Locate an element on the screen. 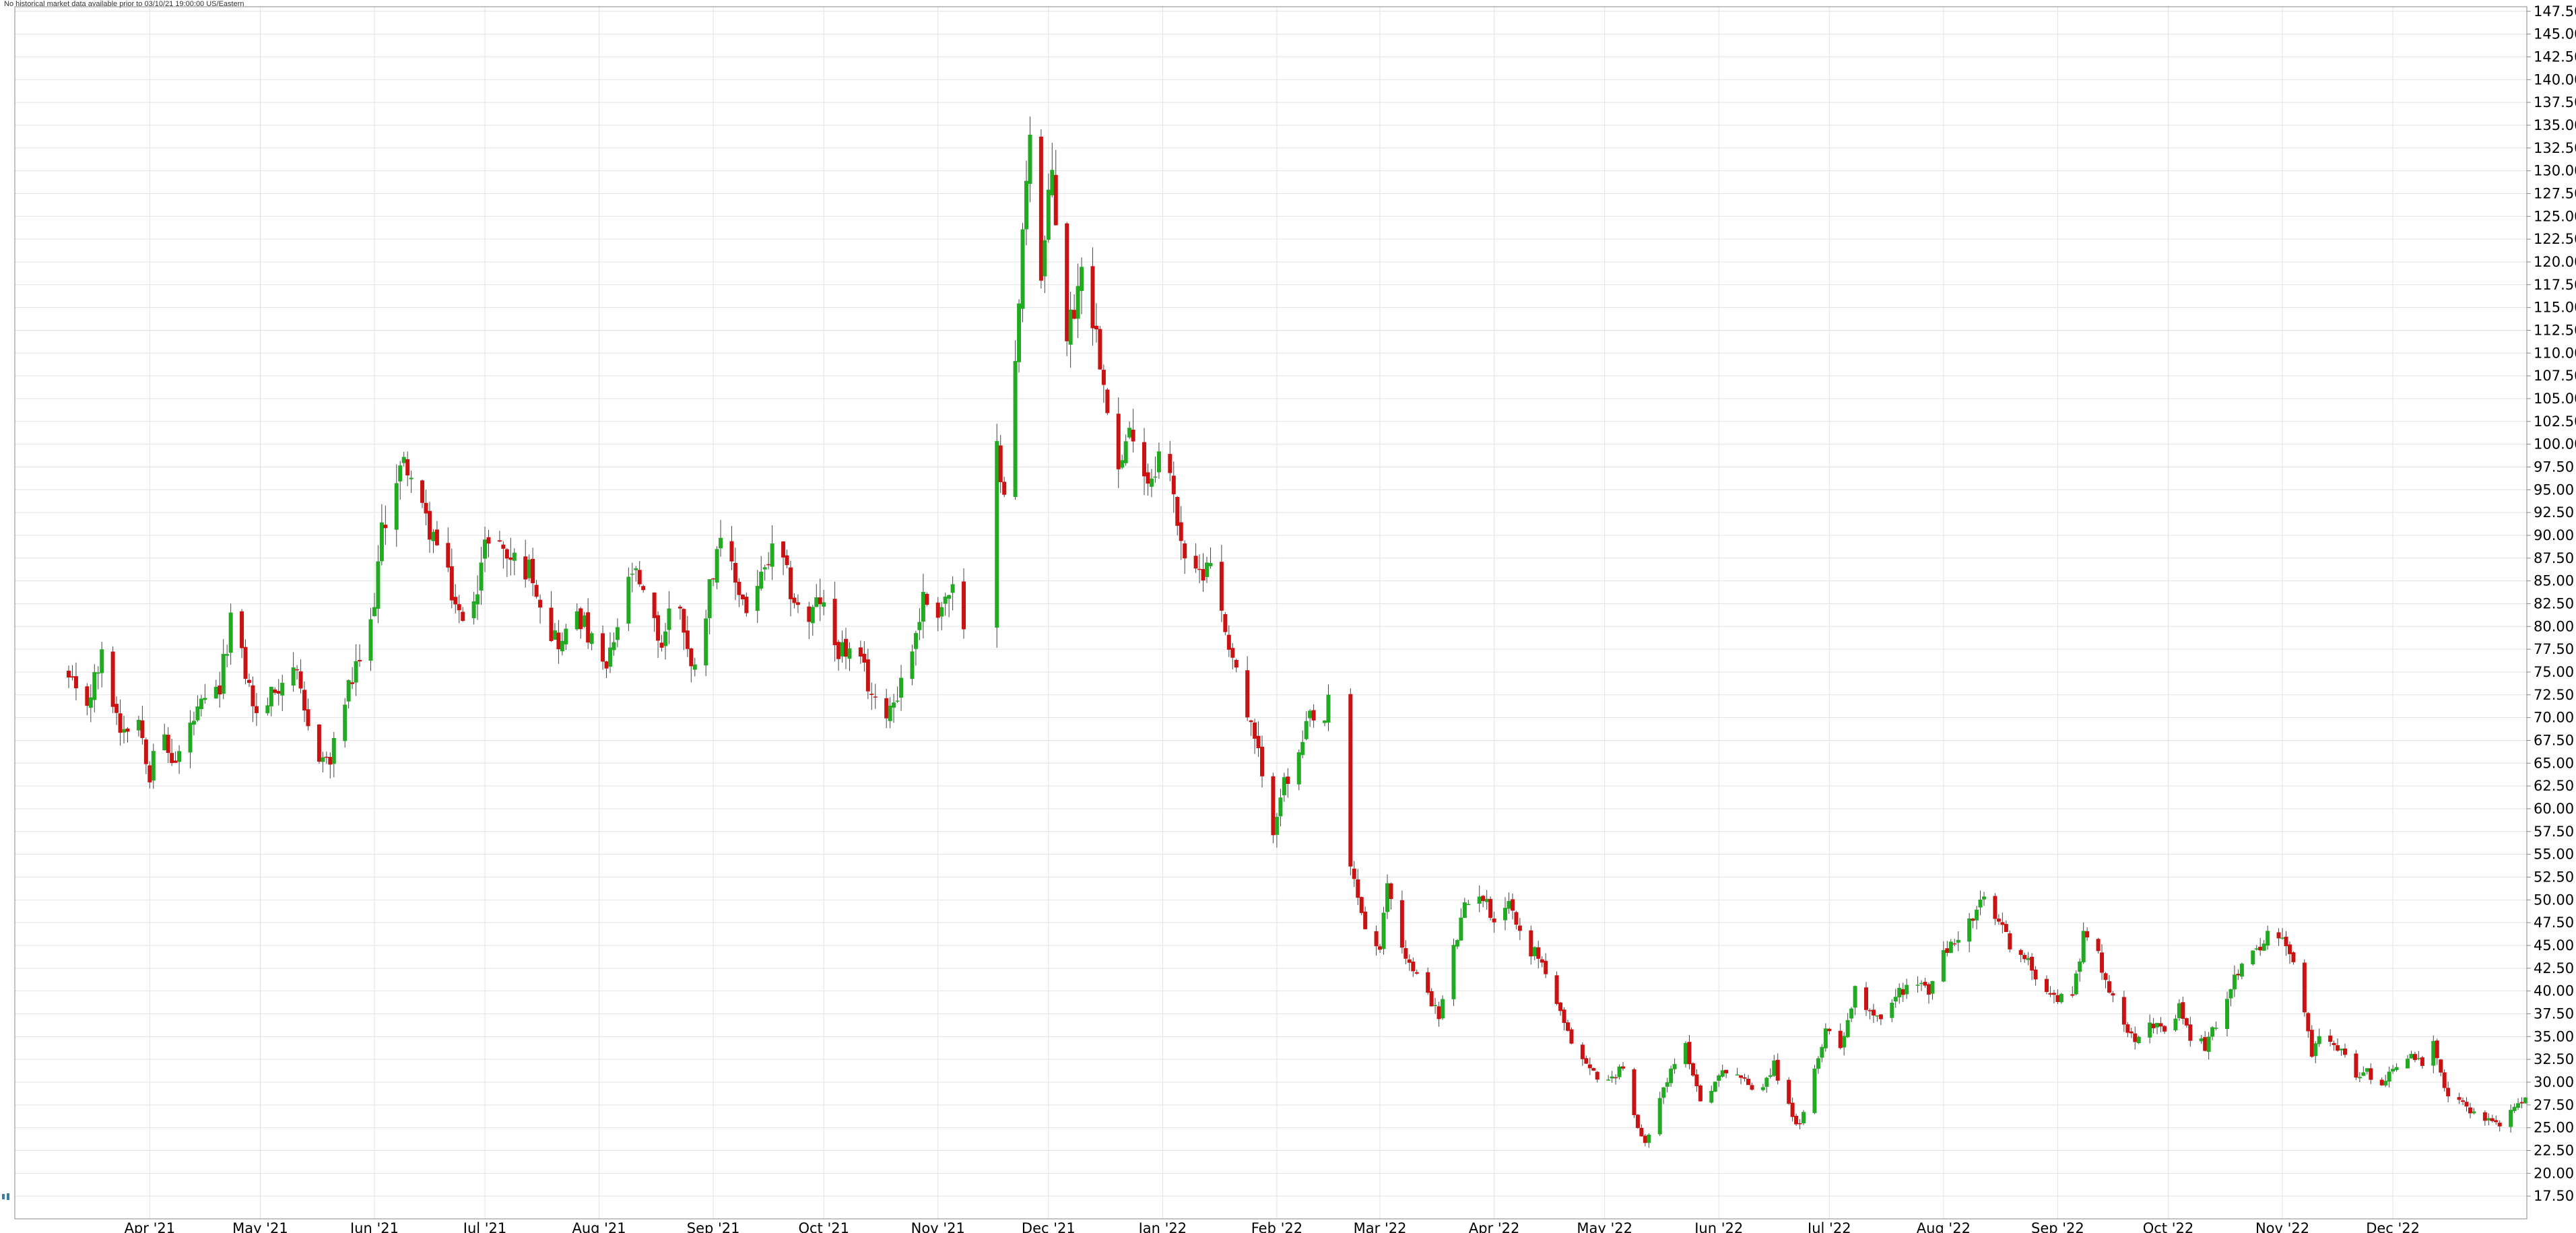 Image resolution: width=2576 pixels, height=1233 pixels. x-tick-label: Aug '21 is located at coordinates (599, 1226).